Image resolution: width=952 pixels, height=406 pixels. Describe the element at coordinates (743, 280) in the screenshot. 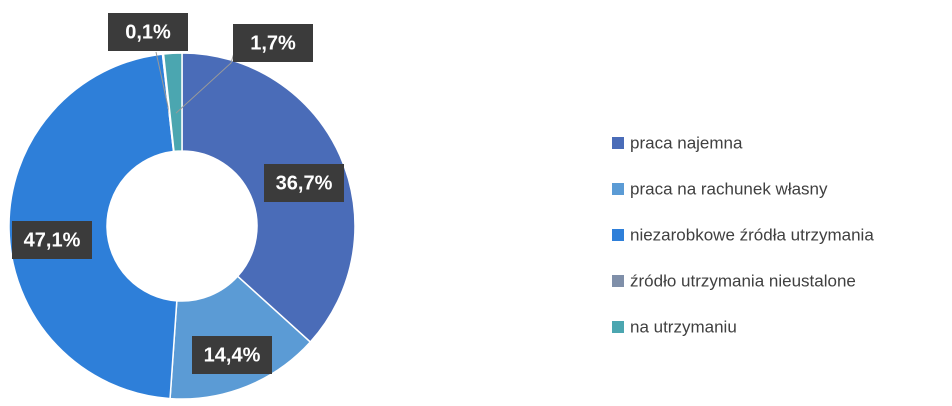

I see `legend-label: źródło utrzymania nieustalone` at that location.